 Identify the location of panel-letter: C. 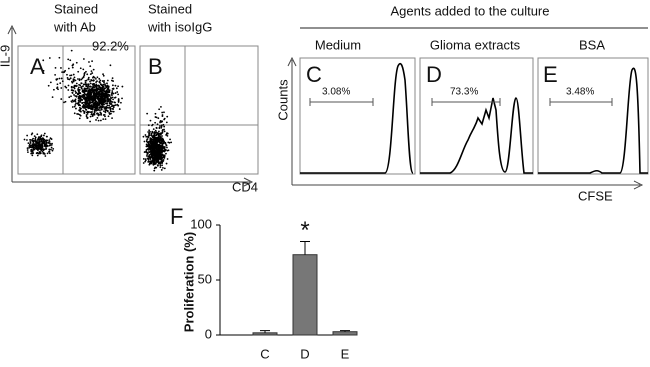
(314, 74).